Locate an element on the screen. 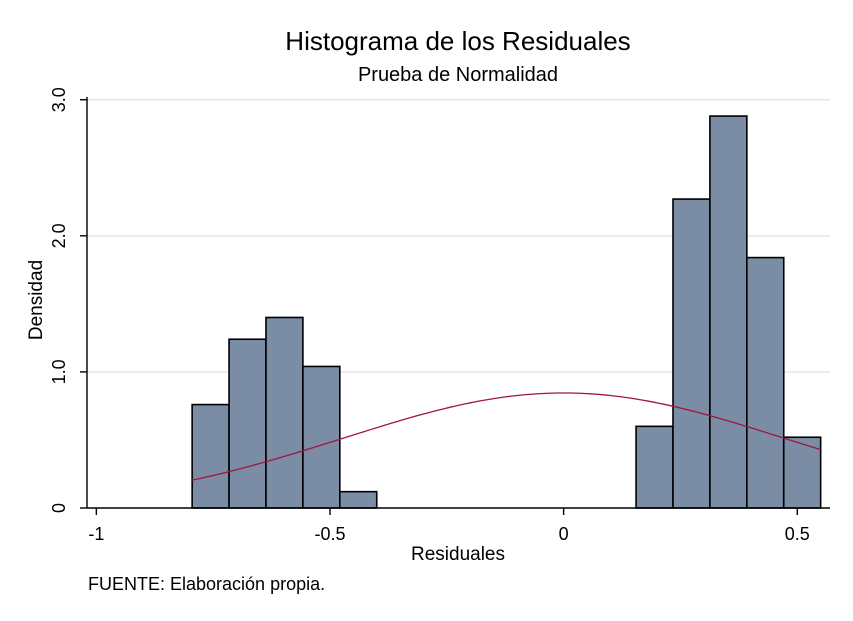 The height and width of the screenshot is (621, 853). normal-density-curve is located at coordinates (506, 436).